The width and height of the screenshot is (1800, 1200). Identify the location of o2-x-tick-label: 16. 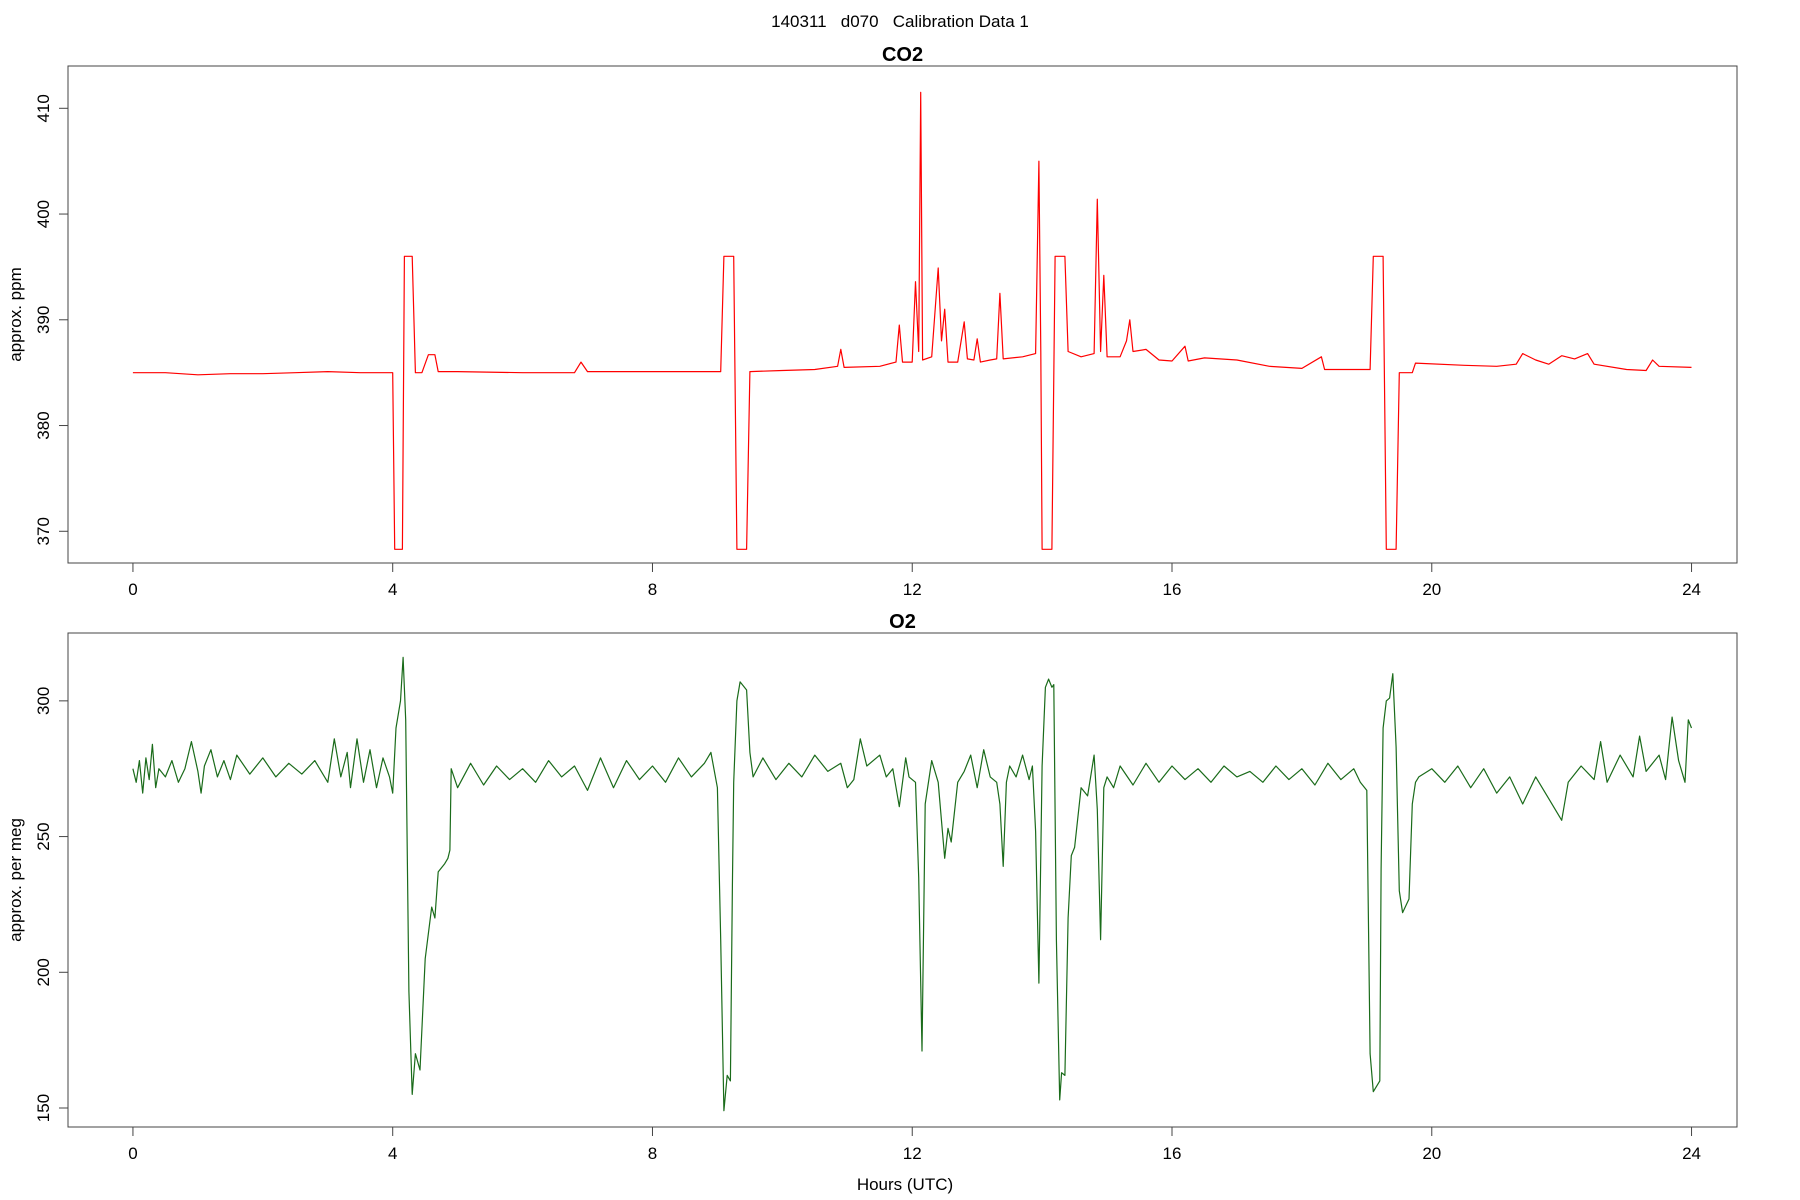
(1172, 1153).